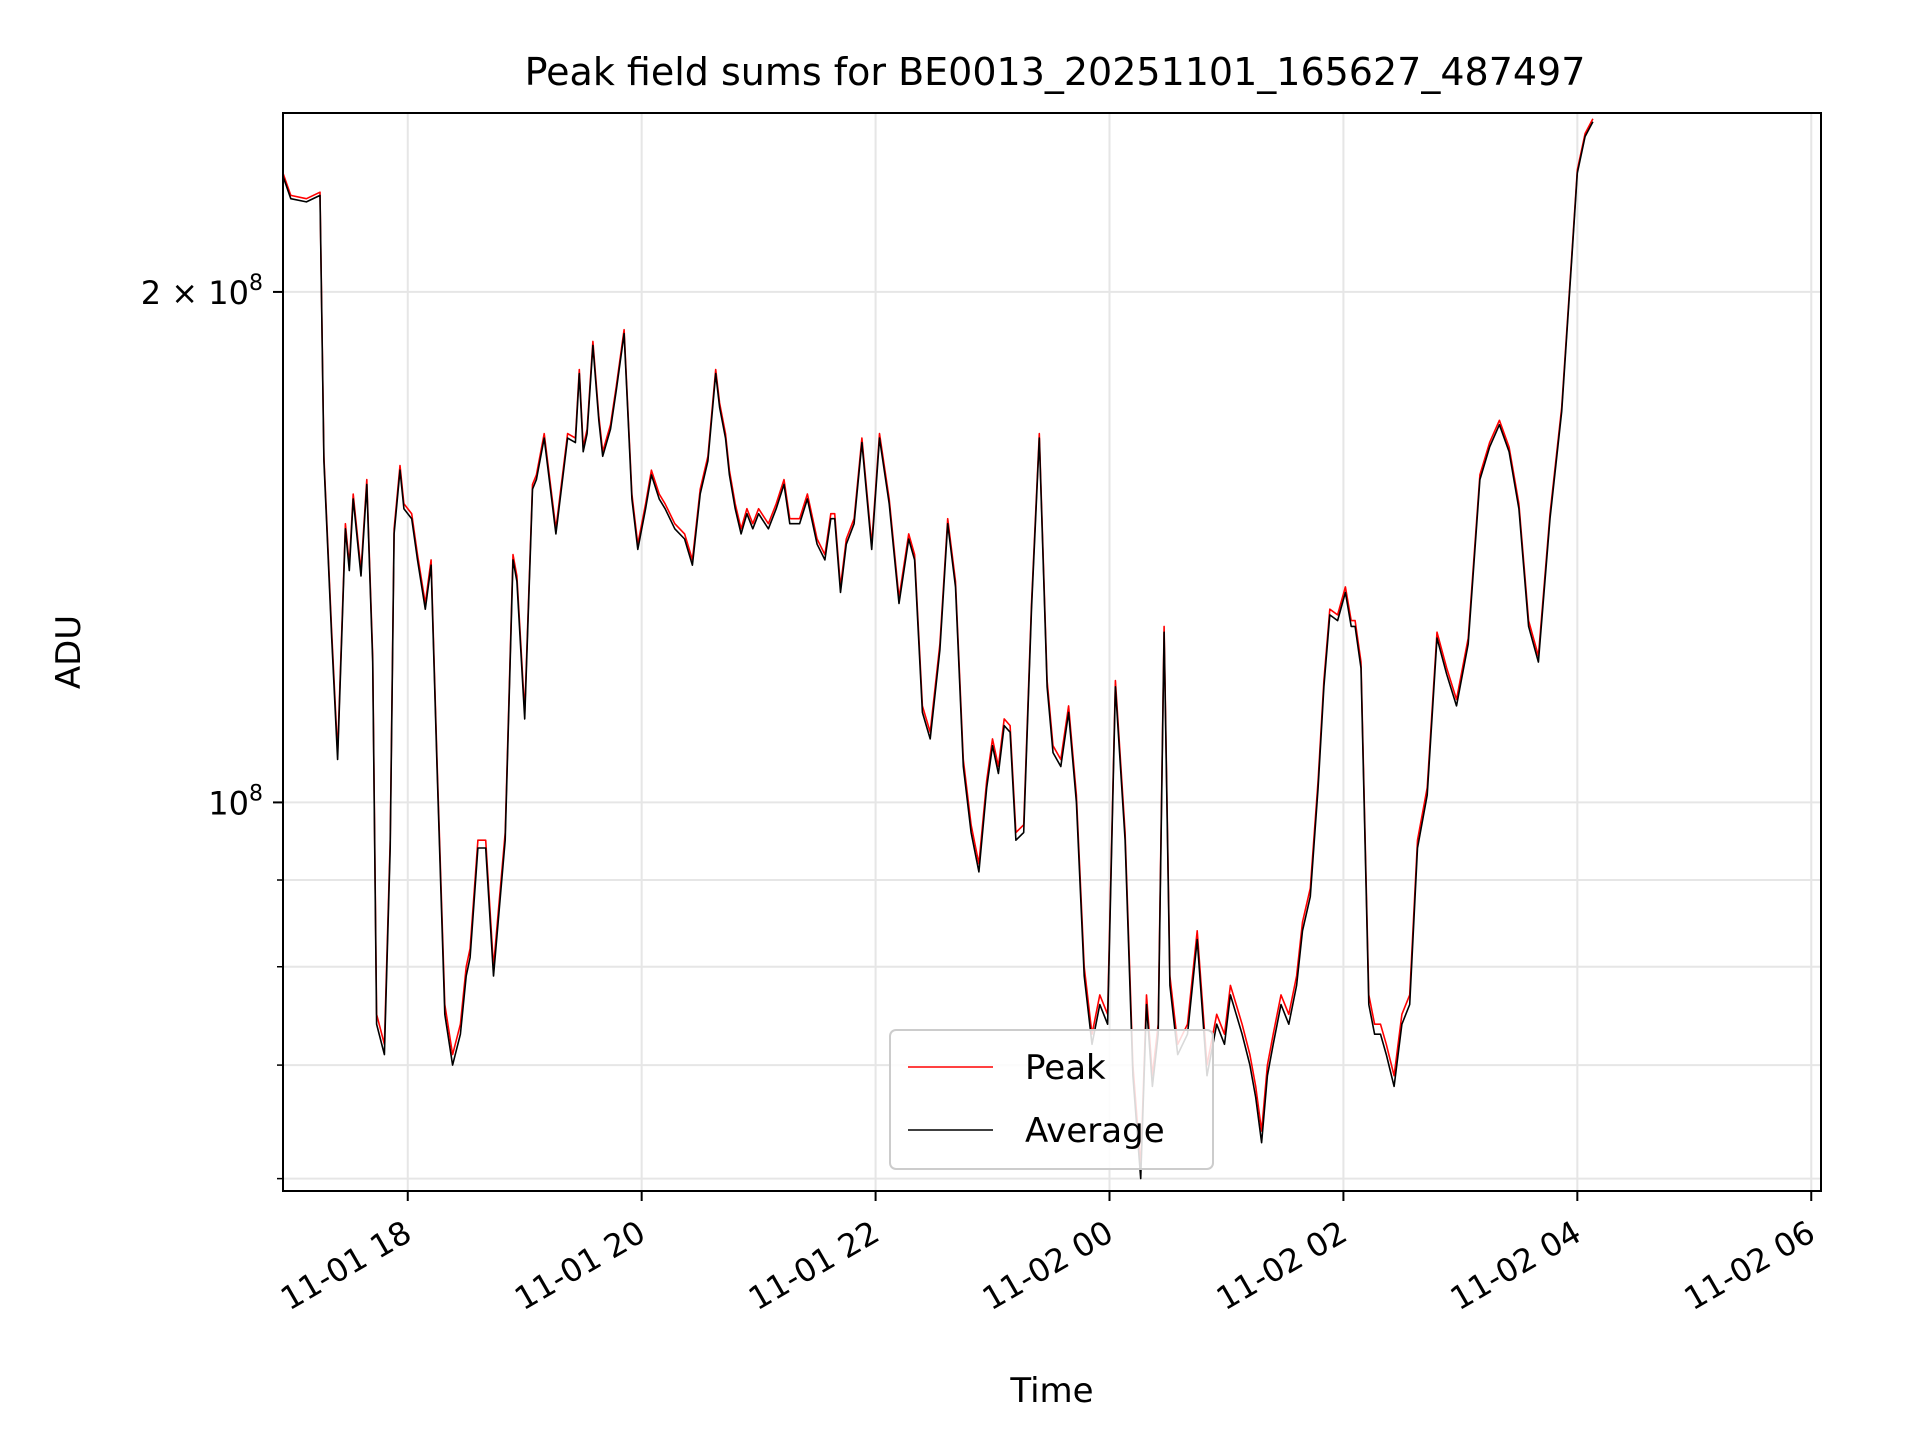 The height and width of the screenshot is (1440, 1920). What do you see at coordinates (212, 725) in the screenshot?
I see `y-axis: 2 × 108 108` at bounding box center [212, 725].